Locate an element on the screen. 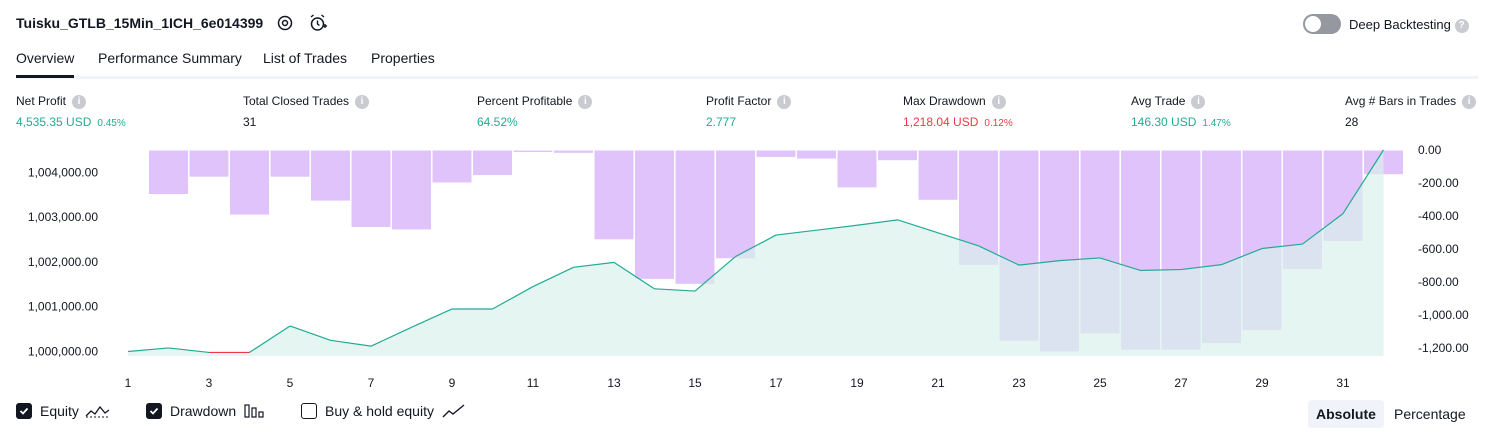 Image resolution: width=1494 pixels, height=438 pixels. stat-net-profit: Net Profit i 4,535.35 USD 0.45% is located at coordinates (71, 111).